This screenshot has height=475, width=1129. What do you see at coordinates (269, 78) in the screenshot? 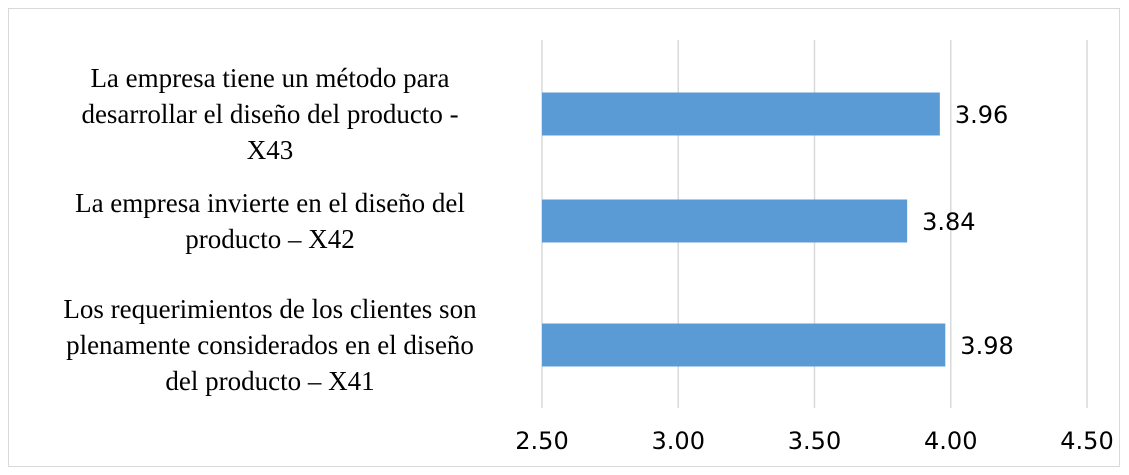
I see `category-label-line: La empresa tiene un método para` at bounding box center [269, 78].